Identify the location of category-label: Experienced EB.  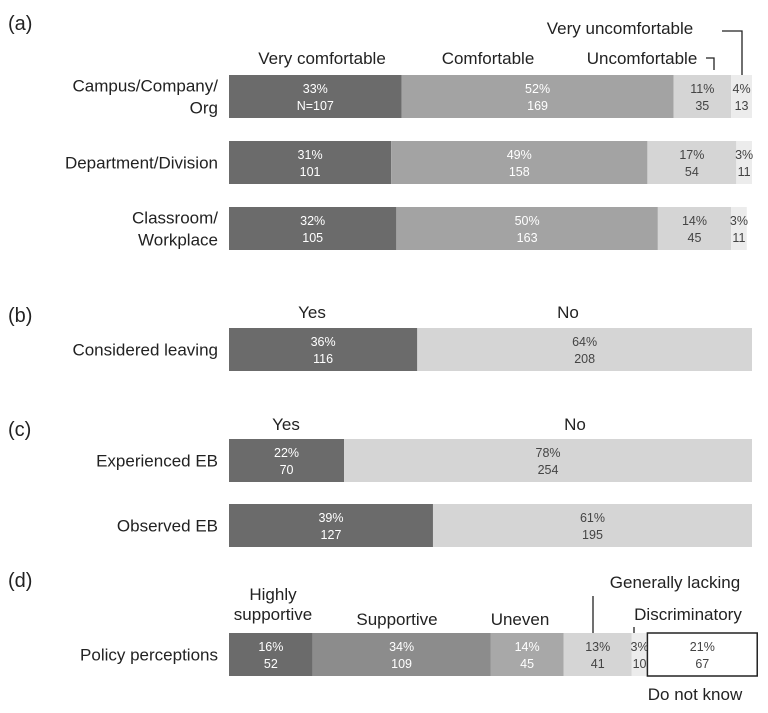
(157, 461).